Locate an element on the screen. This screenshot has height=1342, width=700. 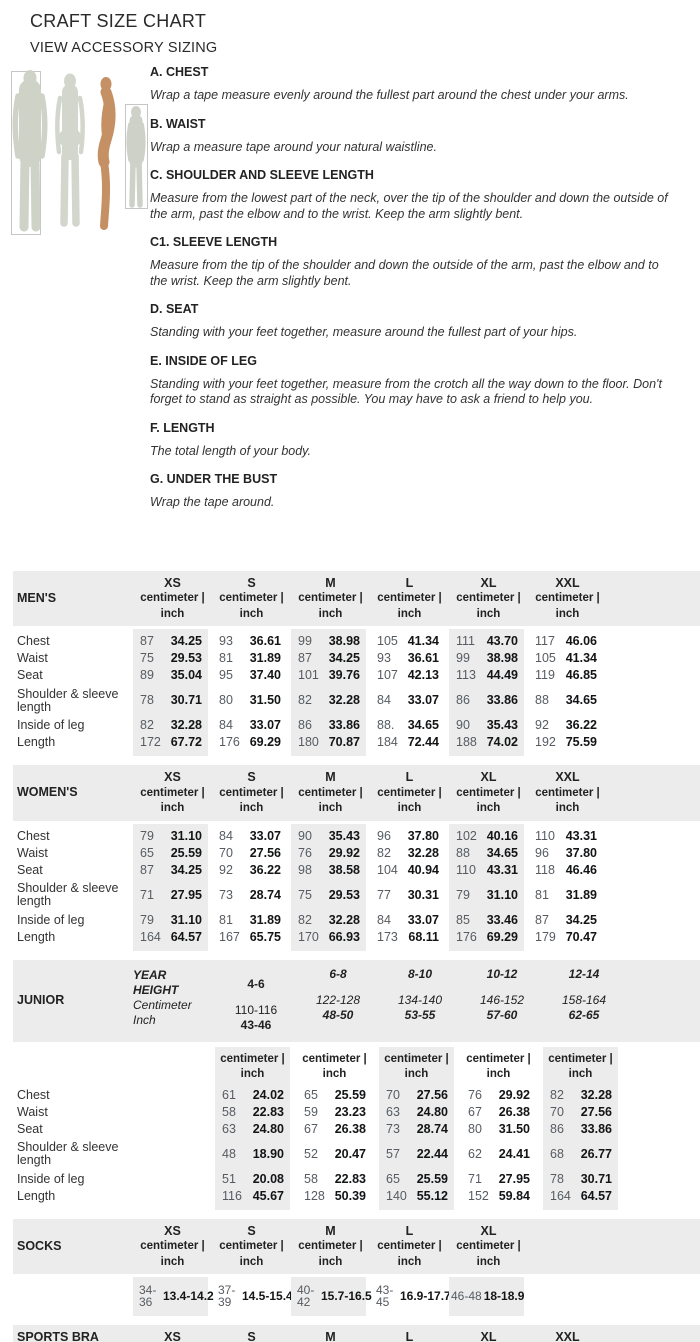
size-value-column: 43-45 16.9-17.7 is located at coordinates (410, 1296).